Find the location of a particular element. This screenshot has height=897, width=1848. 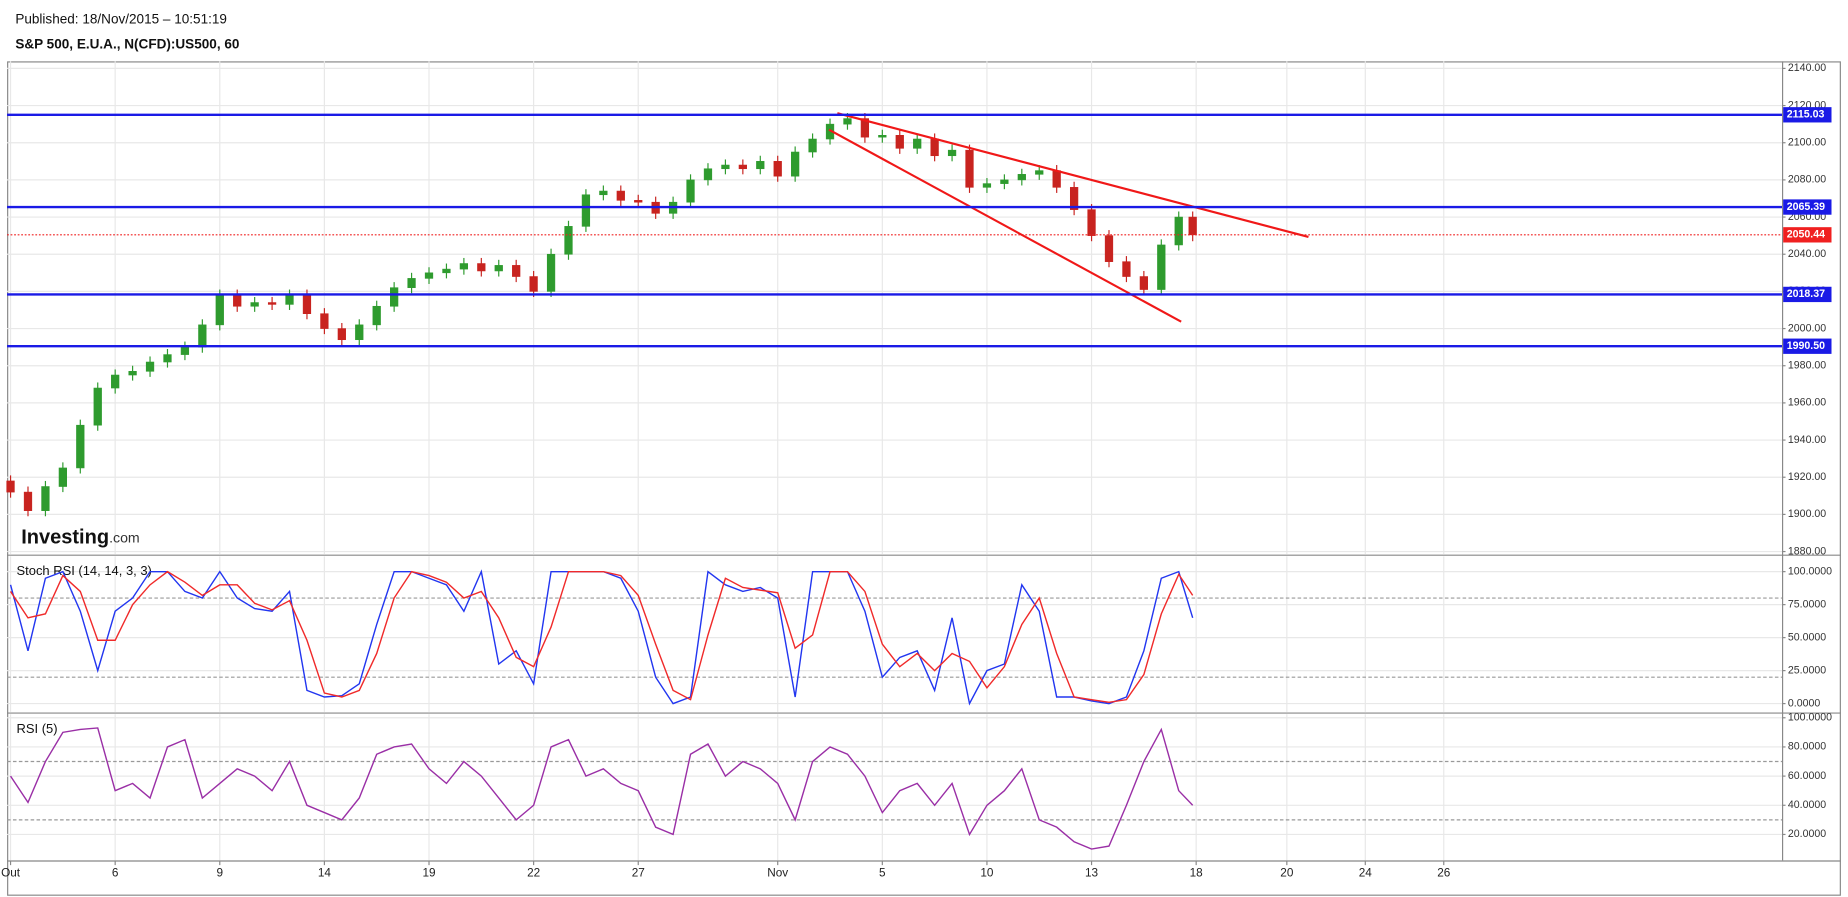

x-tick-label: 26 is located at coordinates (1444, 872).